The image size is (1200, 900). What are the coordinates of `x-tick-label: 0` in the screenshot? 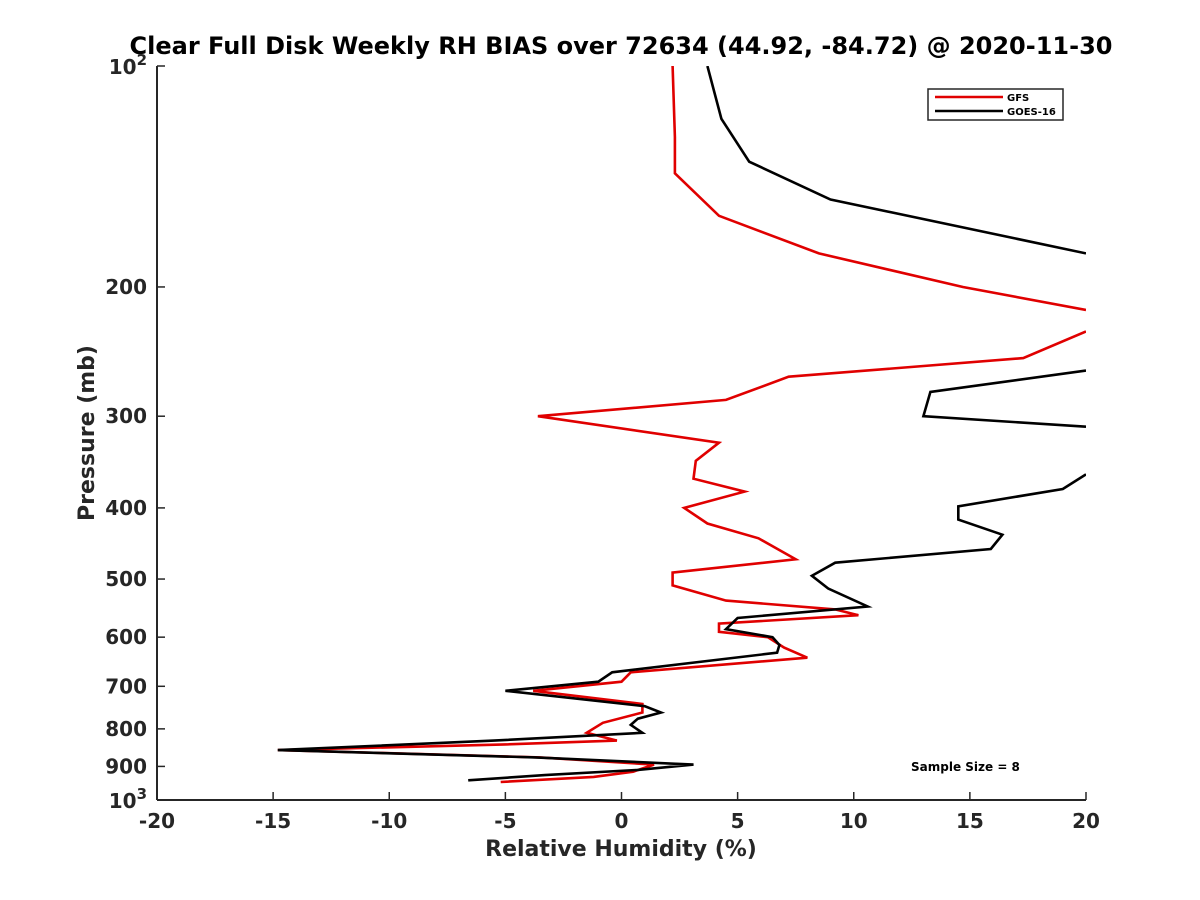 It's located at (622, 821).